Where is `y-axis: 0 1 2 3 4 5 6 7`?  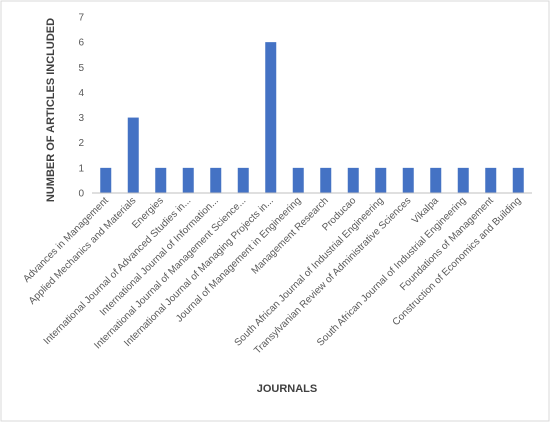 y-axis: 0 1 2 3 4 5 6 7 is located at coordinates (81, 106).